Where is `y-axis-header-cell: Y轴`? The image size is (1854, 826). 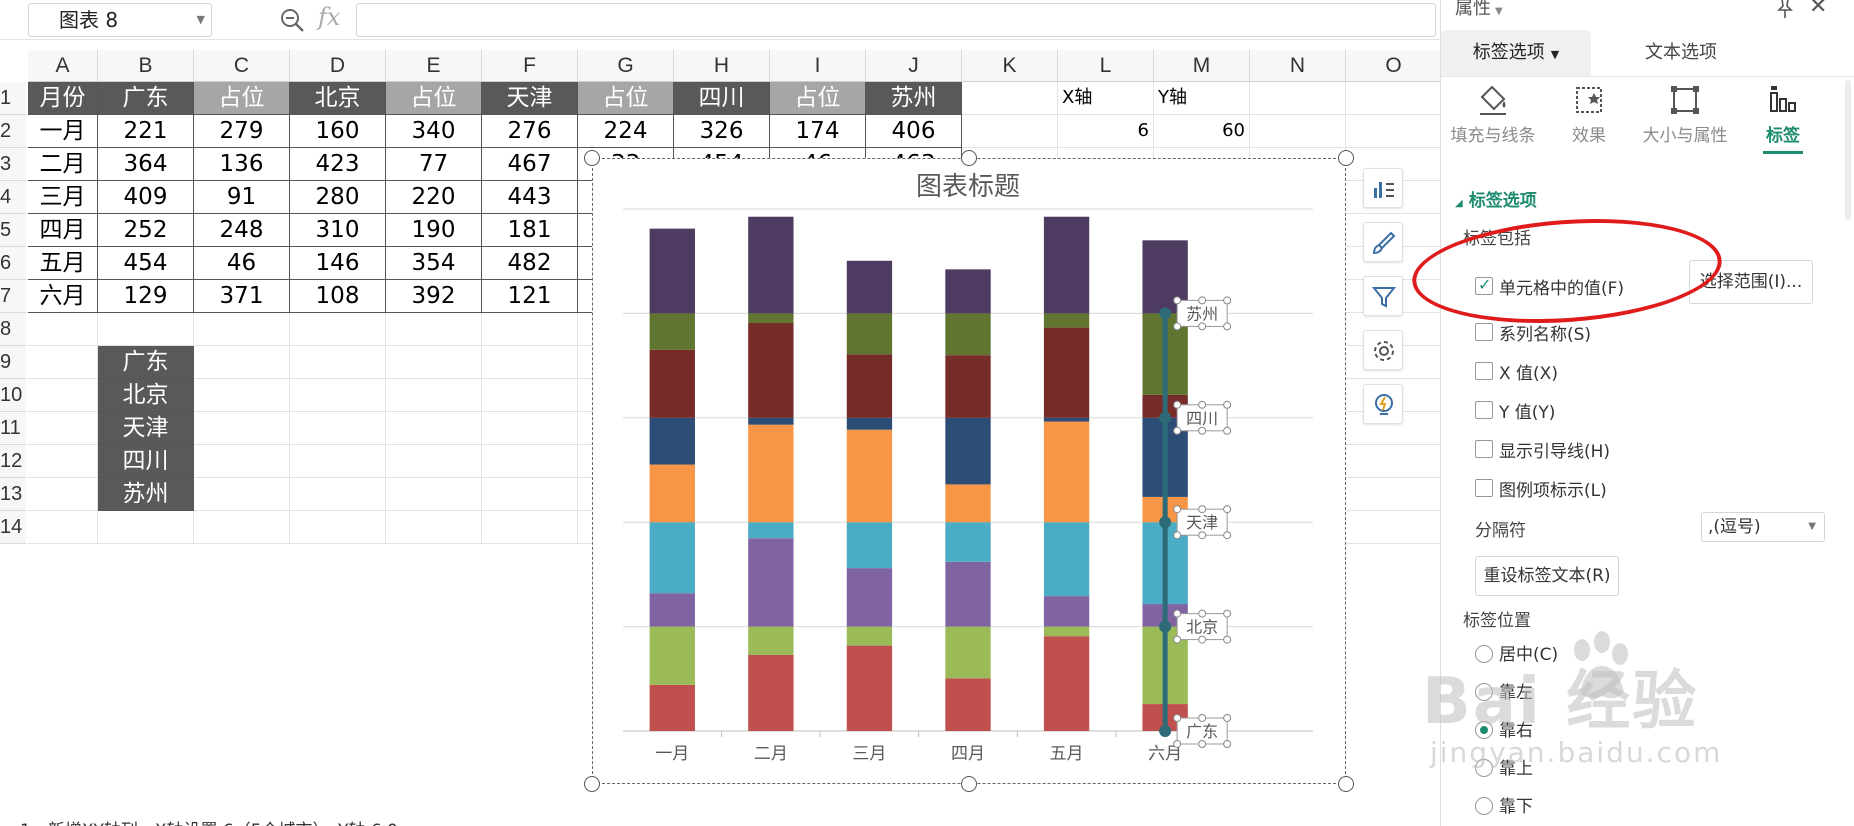 y-axis-header-cell: Y轴 is located at coordinates (1202, 98).